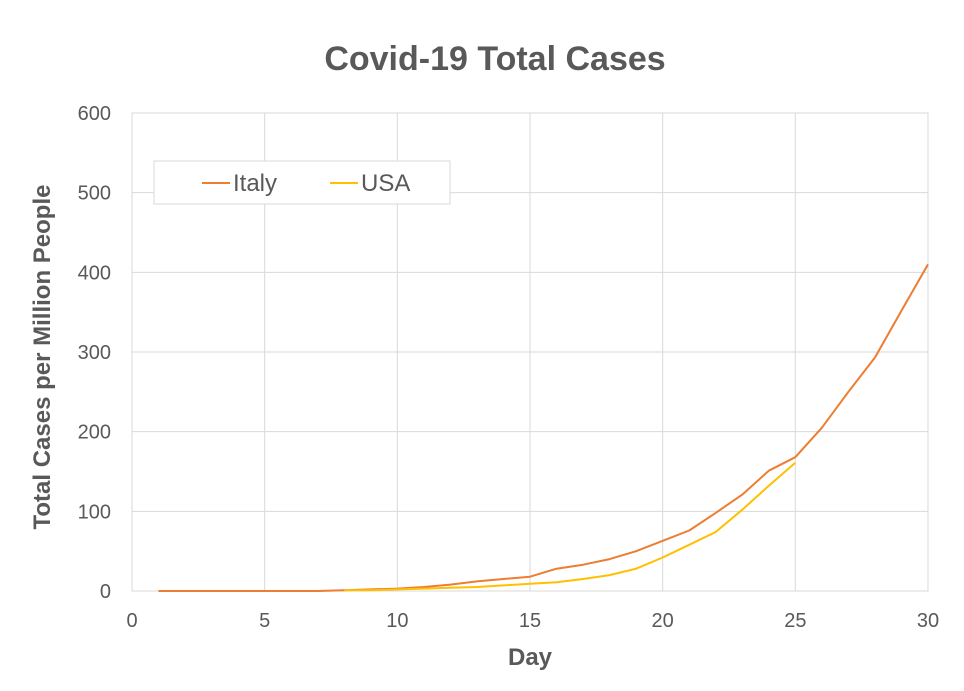  I want to click on x-tick-label: 30, so click(928, 621).